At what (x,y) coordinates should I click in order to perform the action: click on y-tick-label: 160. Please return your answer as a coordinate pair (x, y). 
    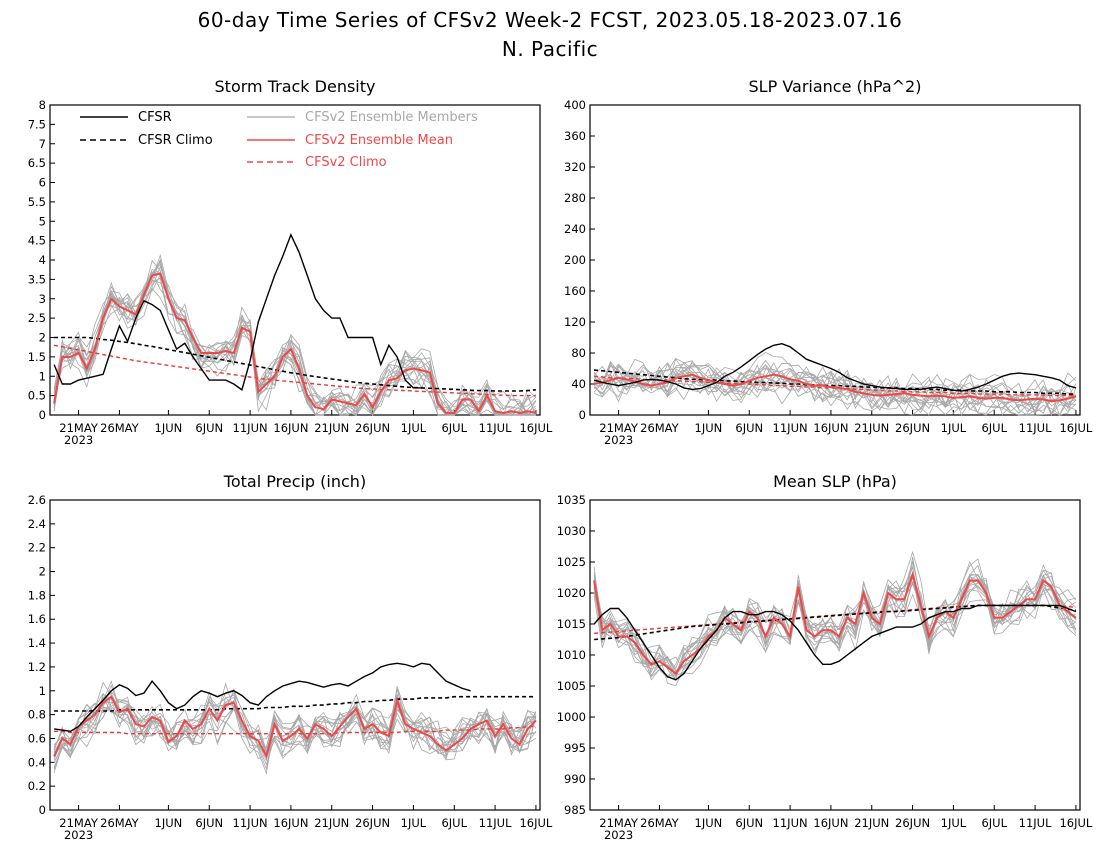
    Looking at the image, I should click on (575, 291).